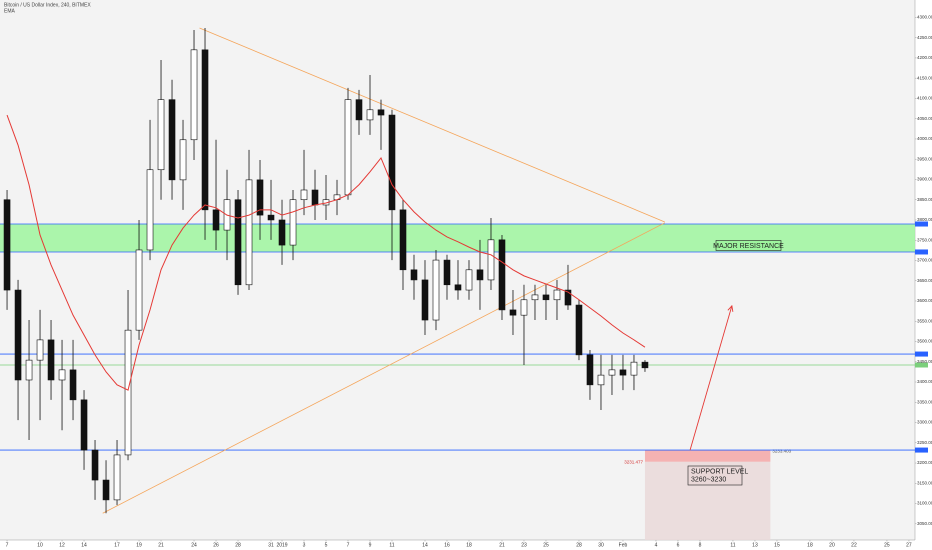 Image resolution: width=932 pixels, height=550 pixels. Describe the element at coordinates (924, 442) in the screenshot. I see `y-tick-label: 3250.00` at that location.